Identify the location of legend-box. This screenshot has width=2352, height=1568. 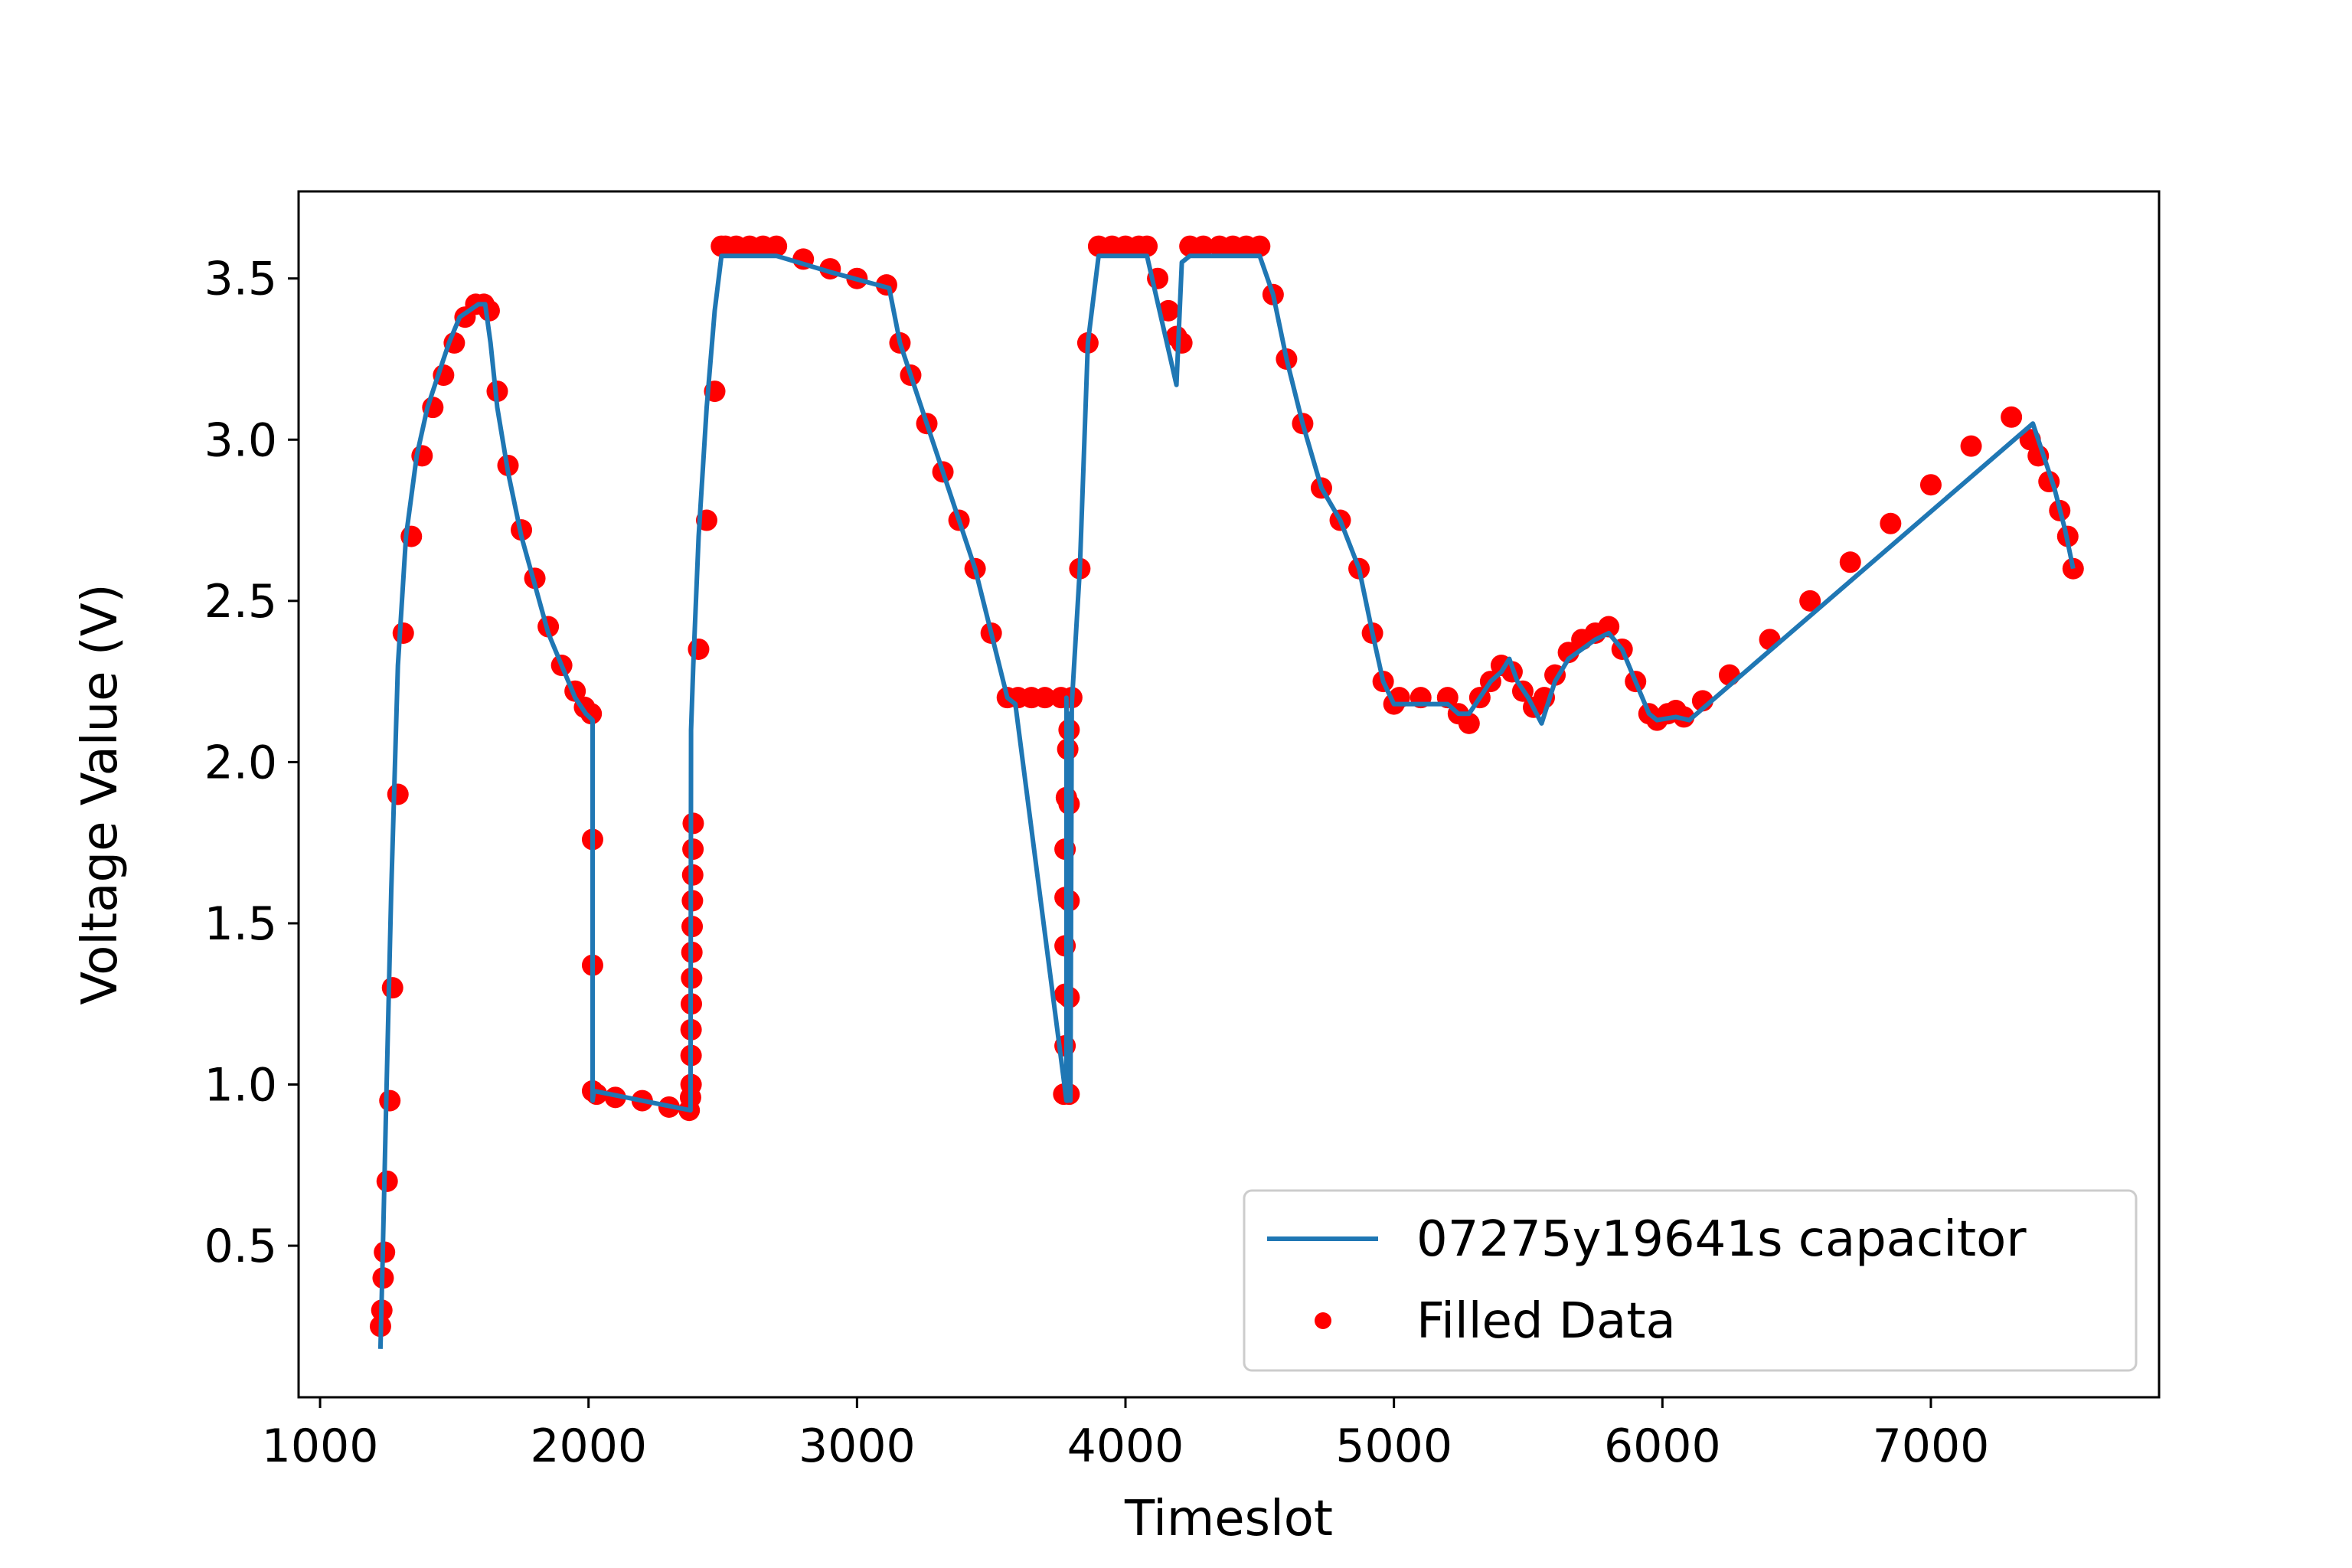
(1690, 1280).